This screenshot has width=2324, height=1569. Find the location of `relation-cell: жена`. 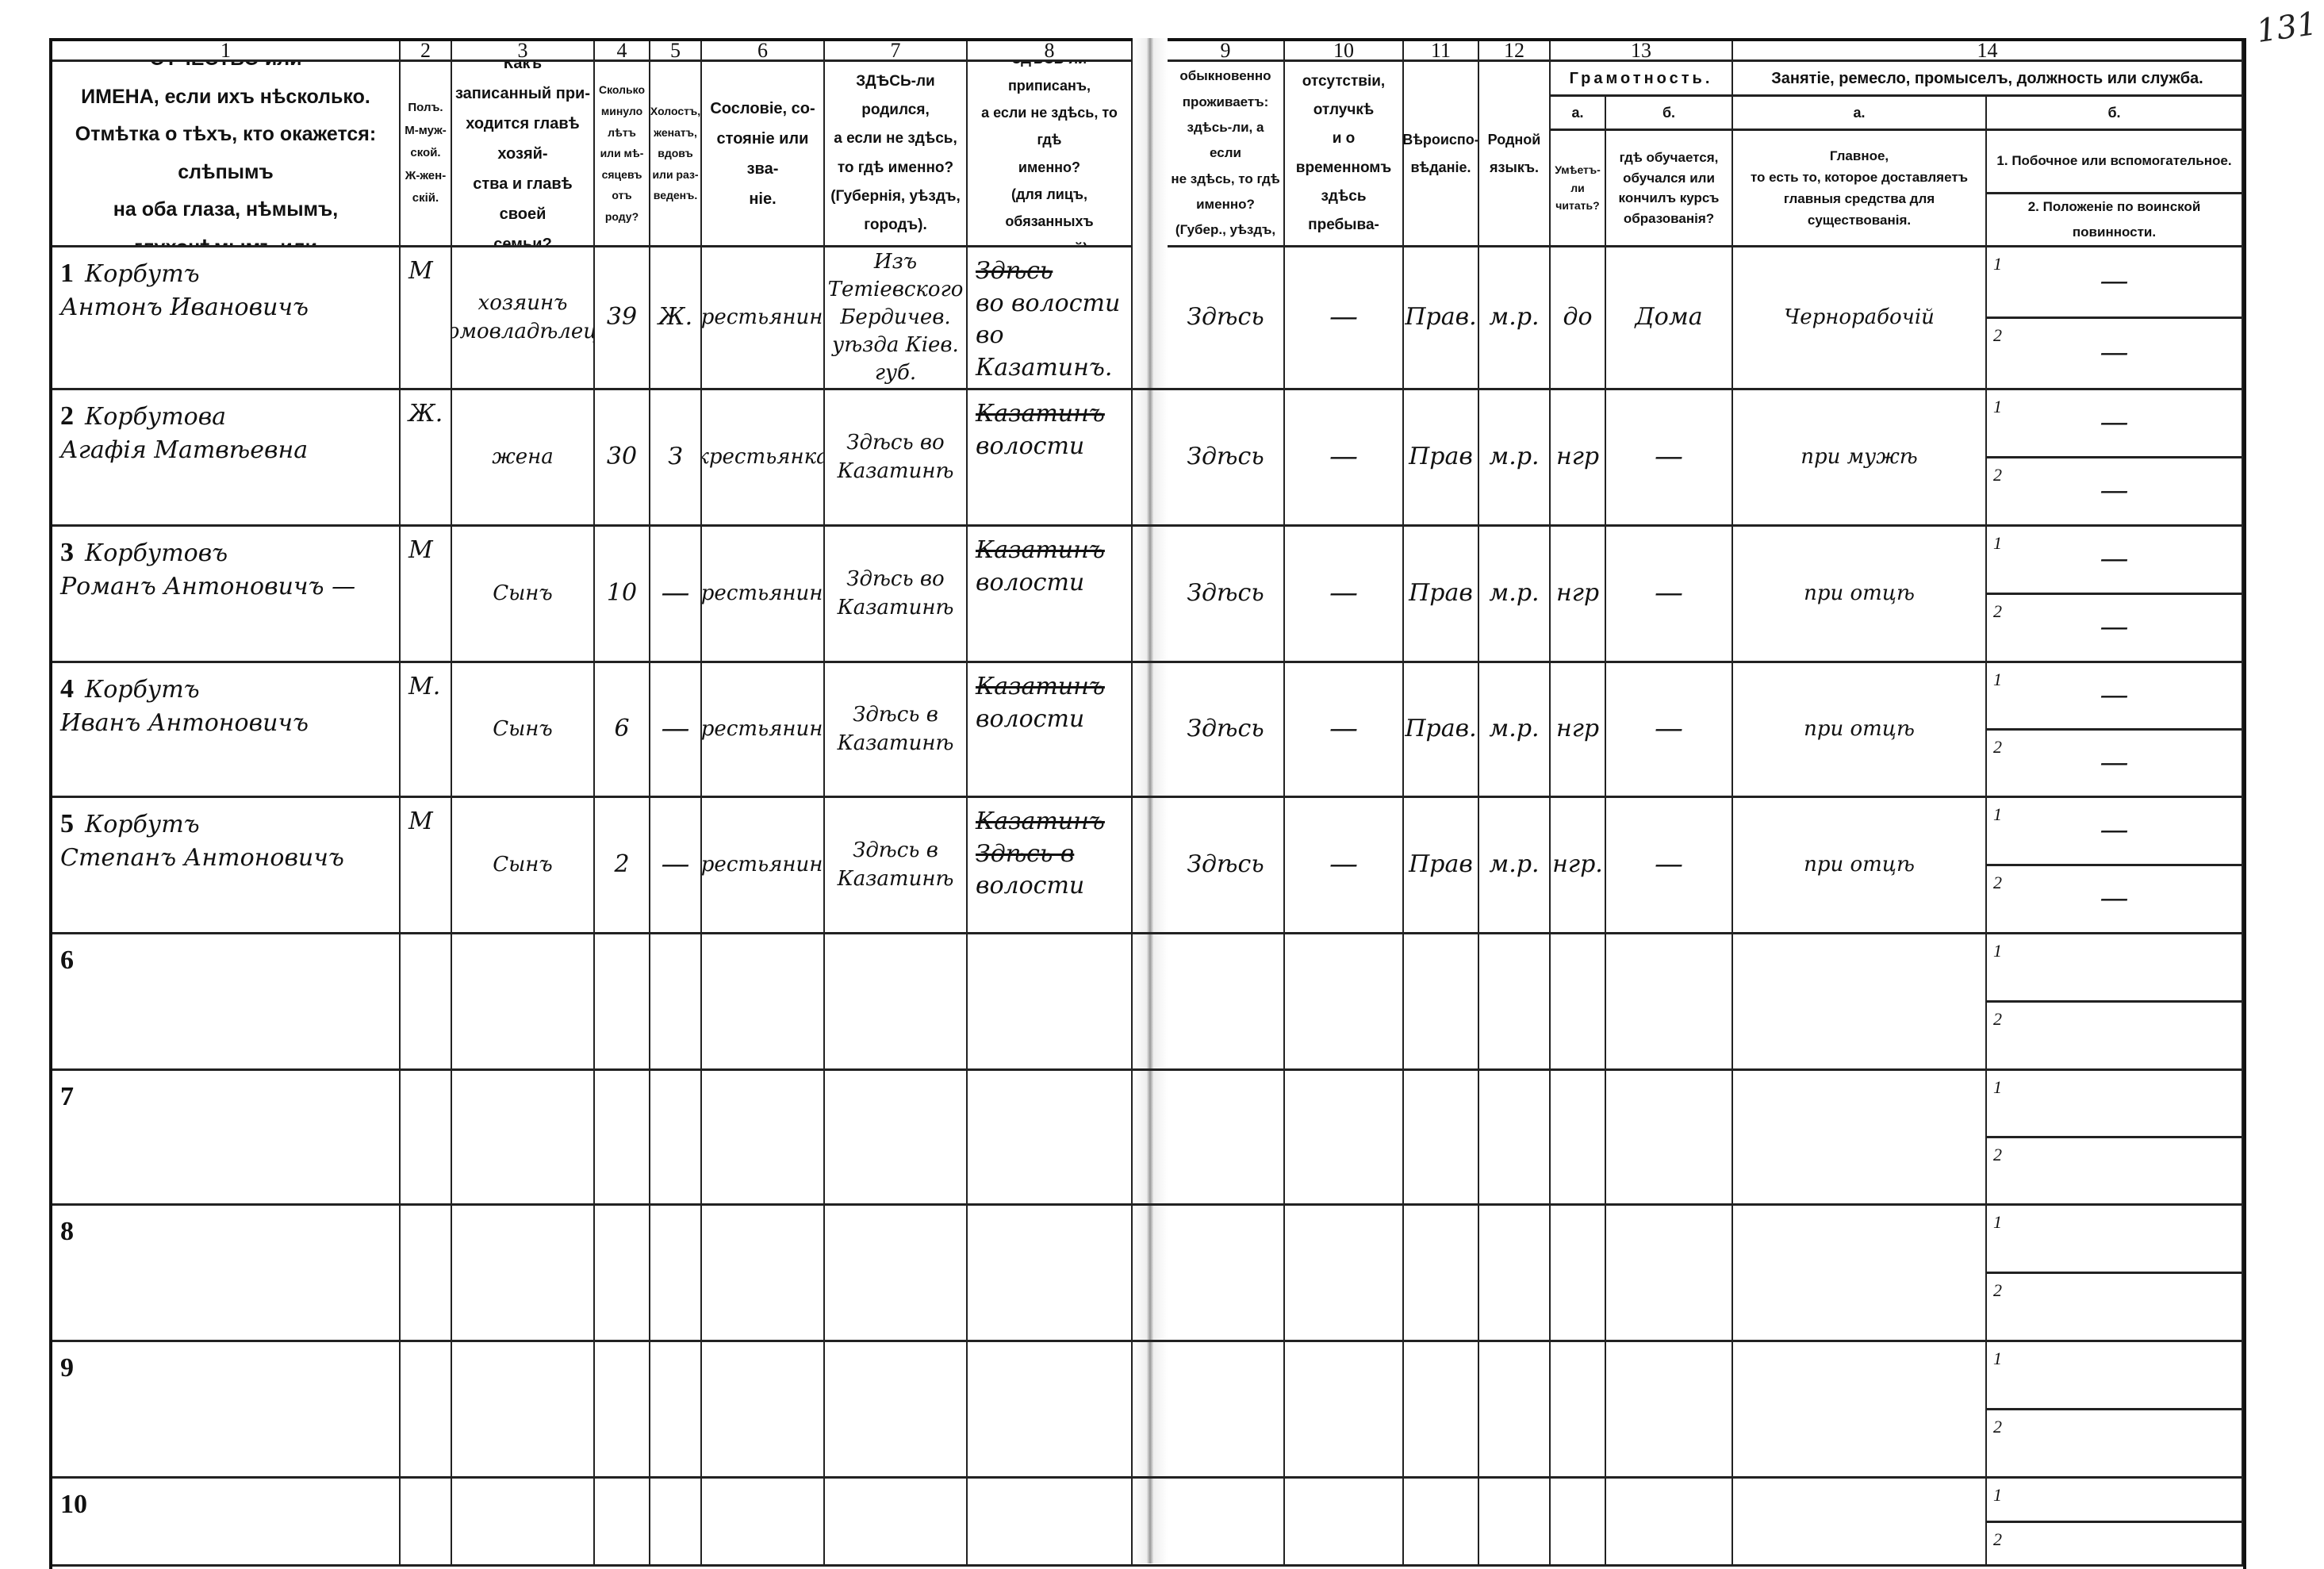

relation-cell: жена is located at coordinates (523, 458).